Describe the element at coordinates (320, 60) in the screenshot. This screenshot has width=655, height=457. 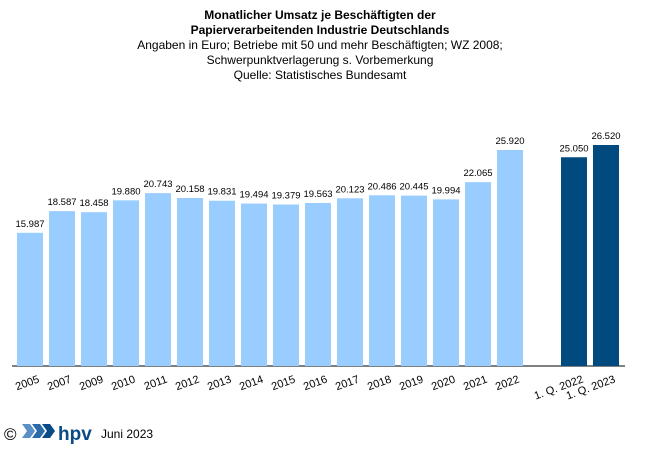
I see `subtitle: Schwerpunktverlagerung s. Vorbemerkung` at that location.